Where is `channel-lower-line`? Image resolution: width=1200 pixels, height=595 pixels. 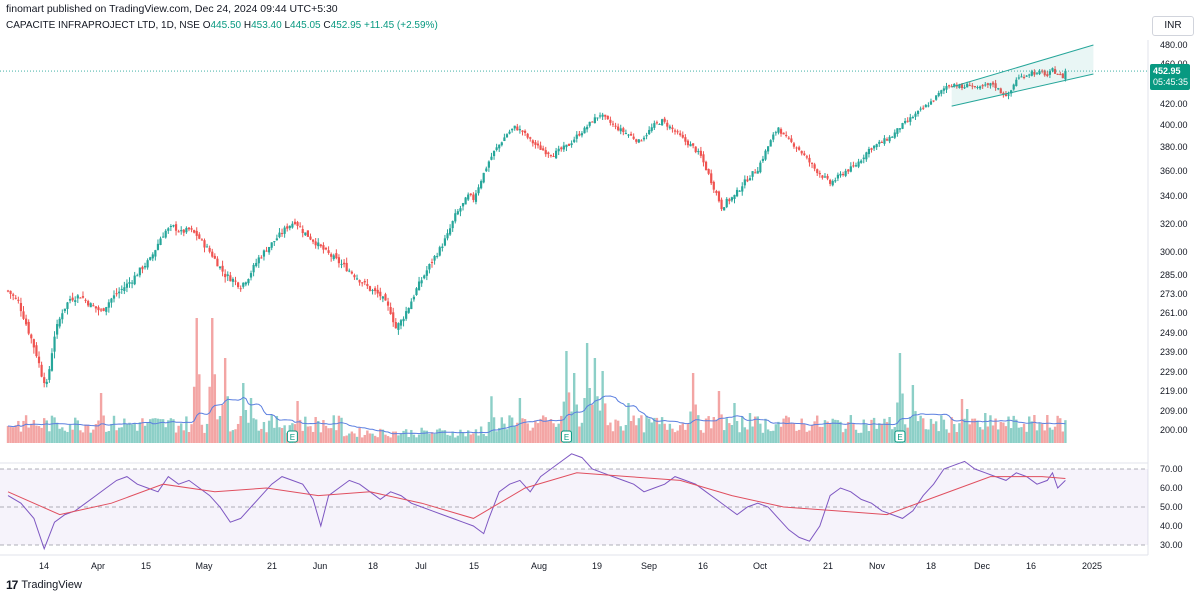 channel-lower-line is located at coordinates (1022, 90).